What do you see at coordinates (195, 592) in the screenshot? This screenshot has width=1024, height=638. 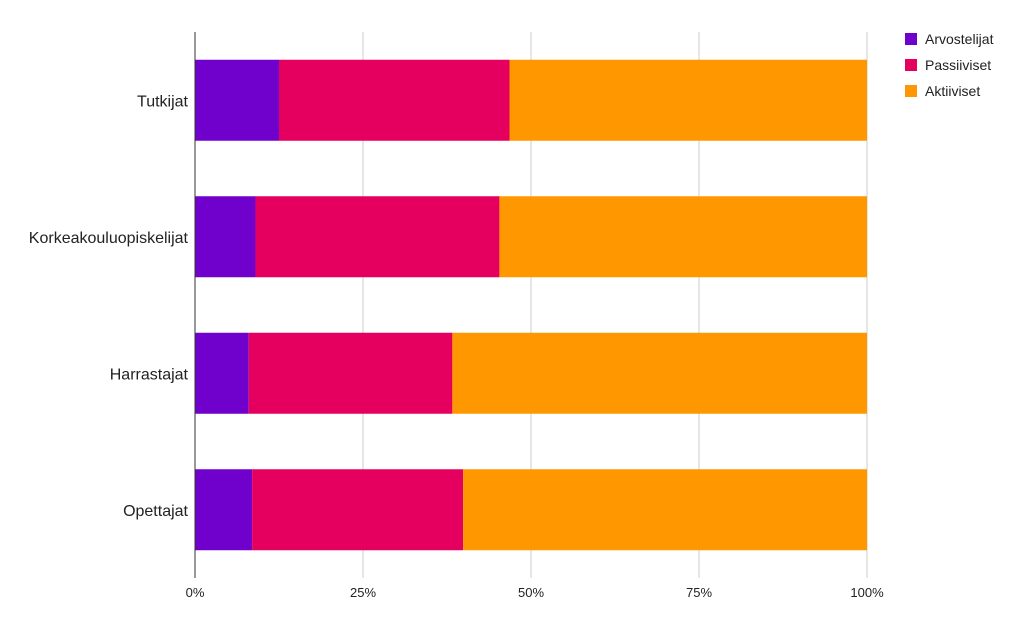 I see `x-tick-label: 0%` at bounding box center [195, 592].